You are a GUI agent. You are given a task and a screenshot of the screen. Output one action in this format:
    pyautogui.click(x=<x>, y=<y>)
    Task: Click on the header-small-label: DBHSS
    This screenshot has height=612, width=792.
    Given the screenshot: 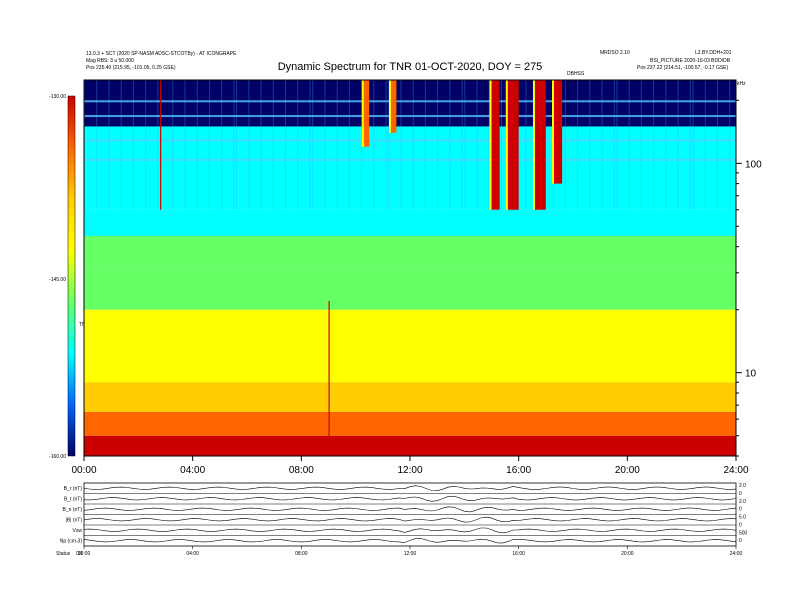 What is the action you would take?
    pyautogui.click(x=576, y=74)
    